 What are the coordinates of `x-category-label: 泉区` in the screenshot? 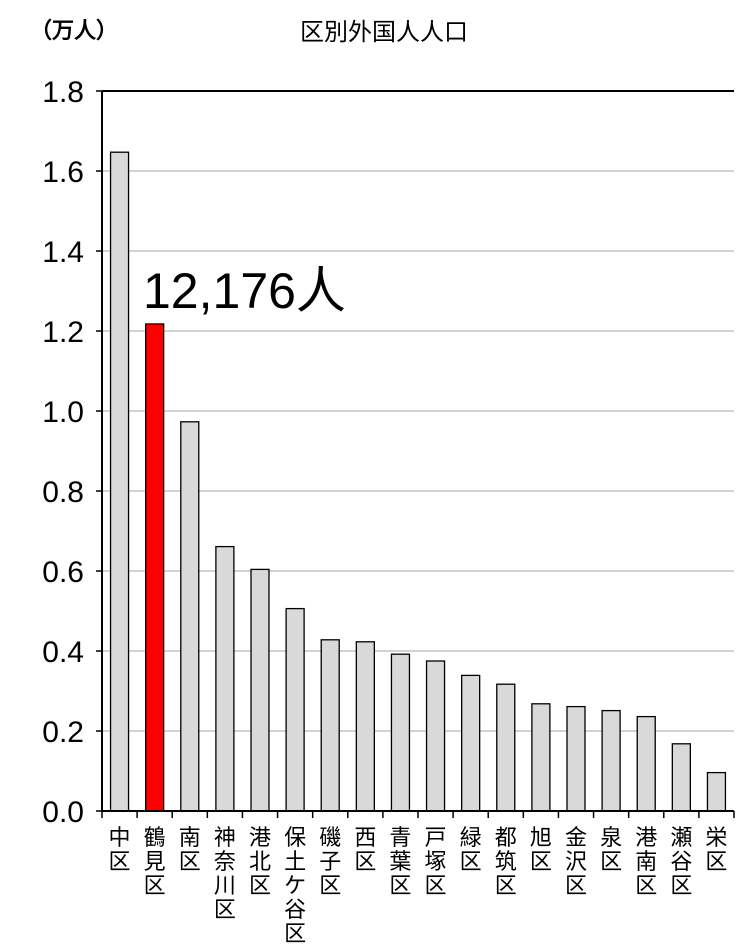 It's located at (611, 850).